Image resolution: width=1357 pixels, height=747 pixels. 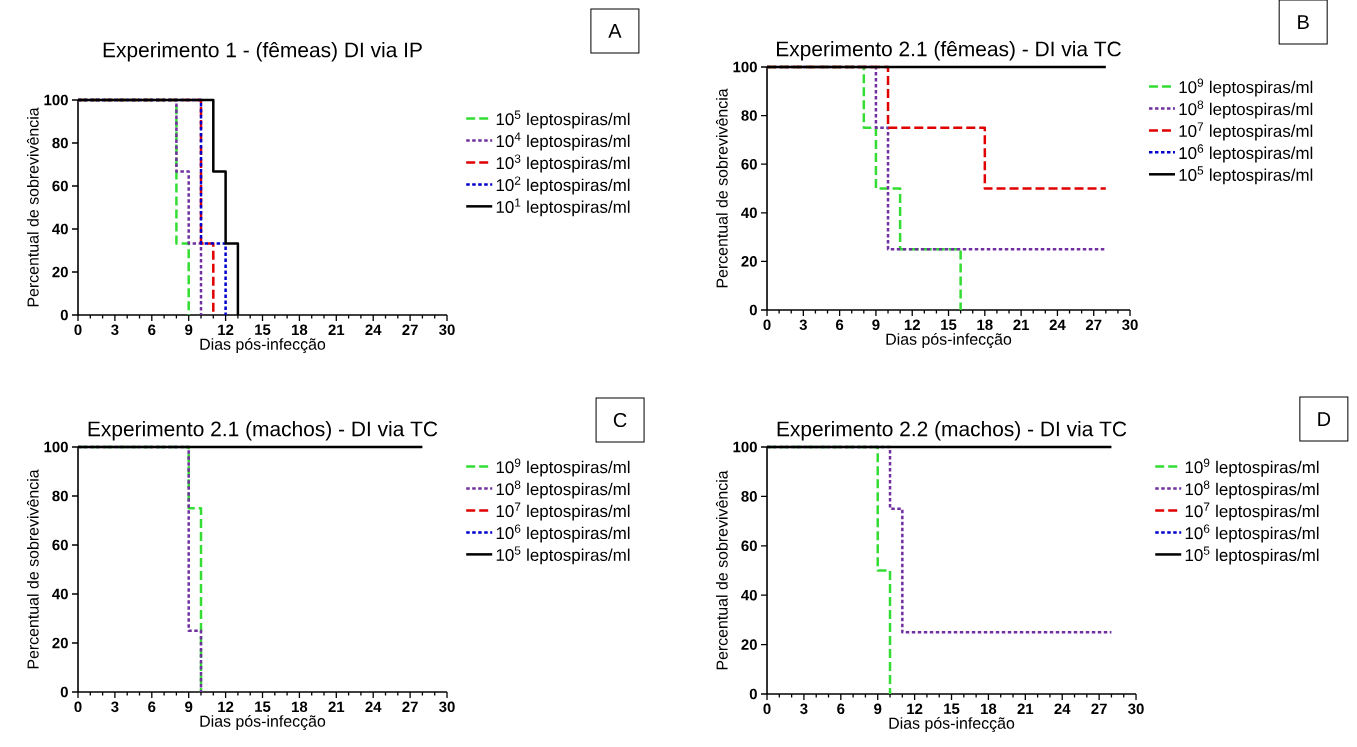 What do you see at coordinates (563, 185) in the screenshot?
I see `legend-label: 10$^{2}$ leptospiras/ml` at bounding box center [563, 185].